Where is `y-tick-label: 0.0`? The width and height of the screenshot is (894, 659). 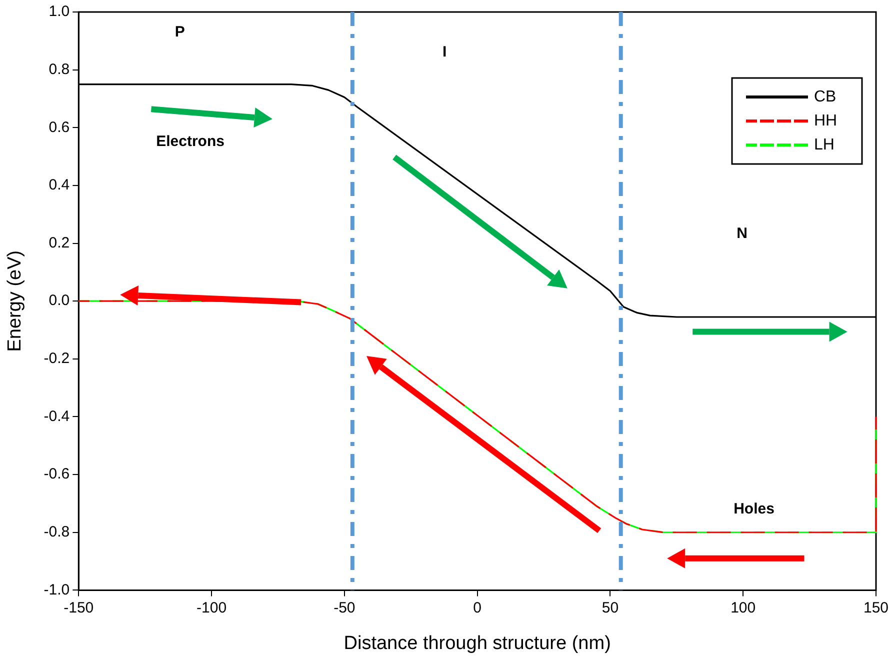 y-tick-label: 0.0 is located at coordinates (59, 301).